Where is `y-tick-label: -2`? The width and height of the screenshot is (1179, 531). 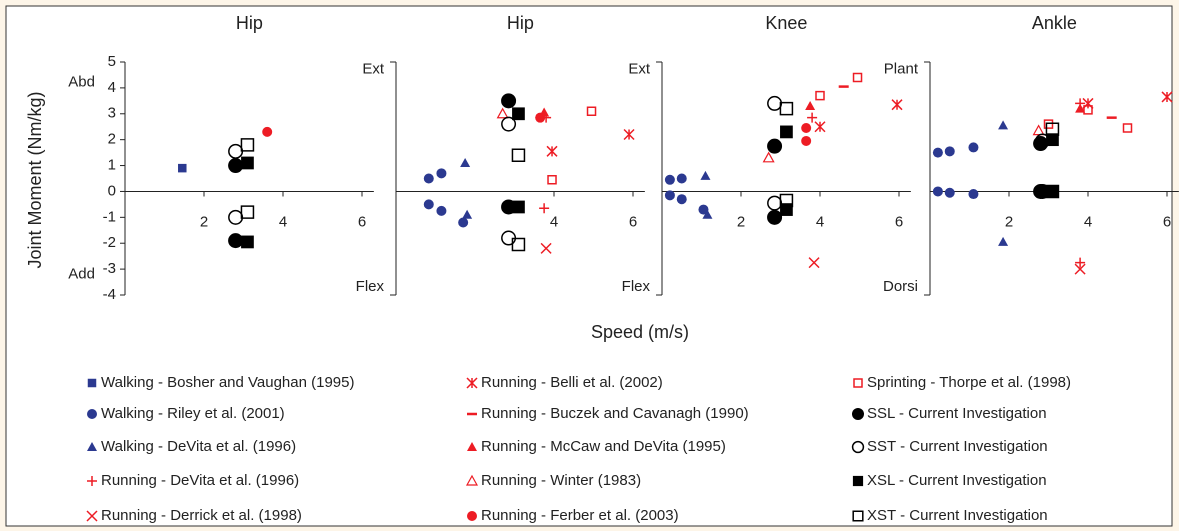
y-tick-label: -2 is located at coordinates (109, 242).